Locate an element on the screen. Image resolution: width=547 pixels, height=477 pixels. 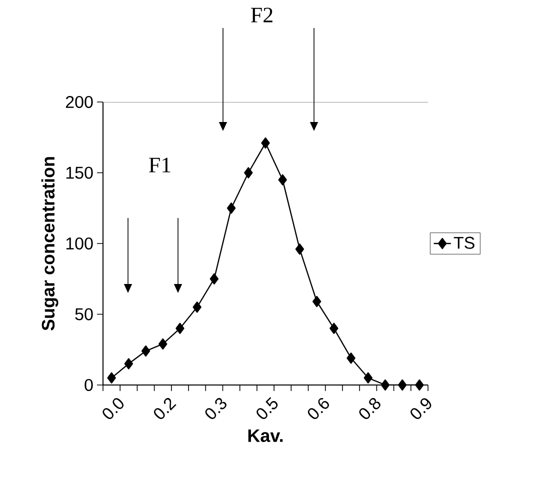
y-tick-label: 0 is located at coordinates (88, 385).